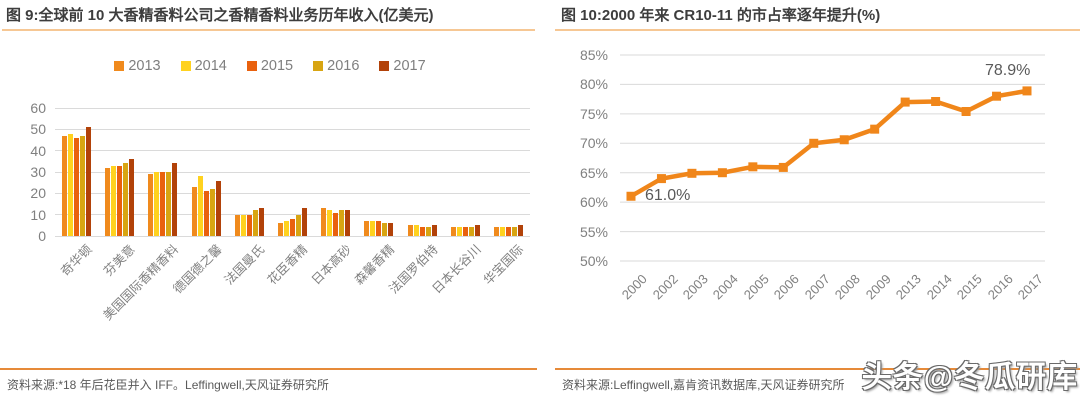  I want to click on x-axis-label: 2003, so click(695, 287).